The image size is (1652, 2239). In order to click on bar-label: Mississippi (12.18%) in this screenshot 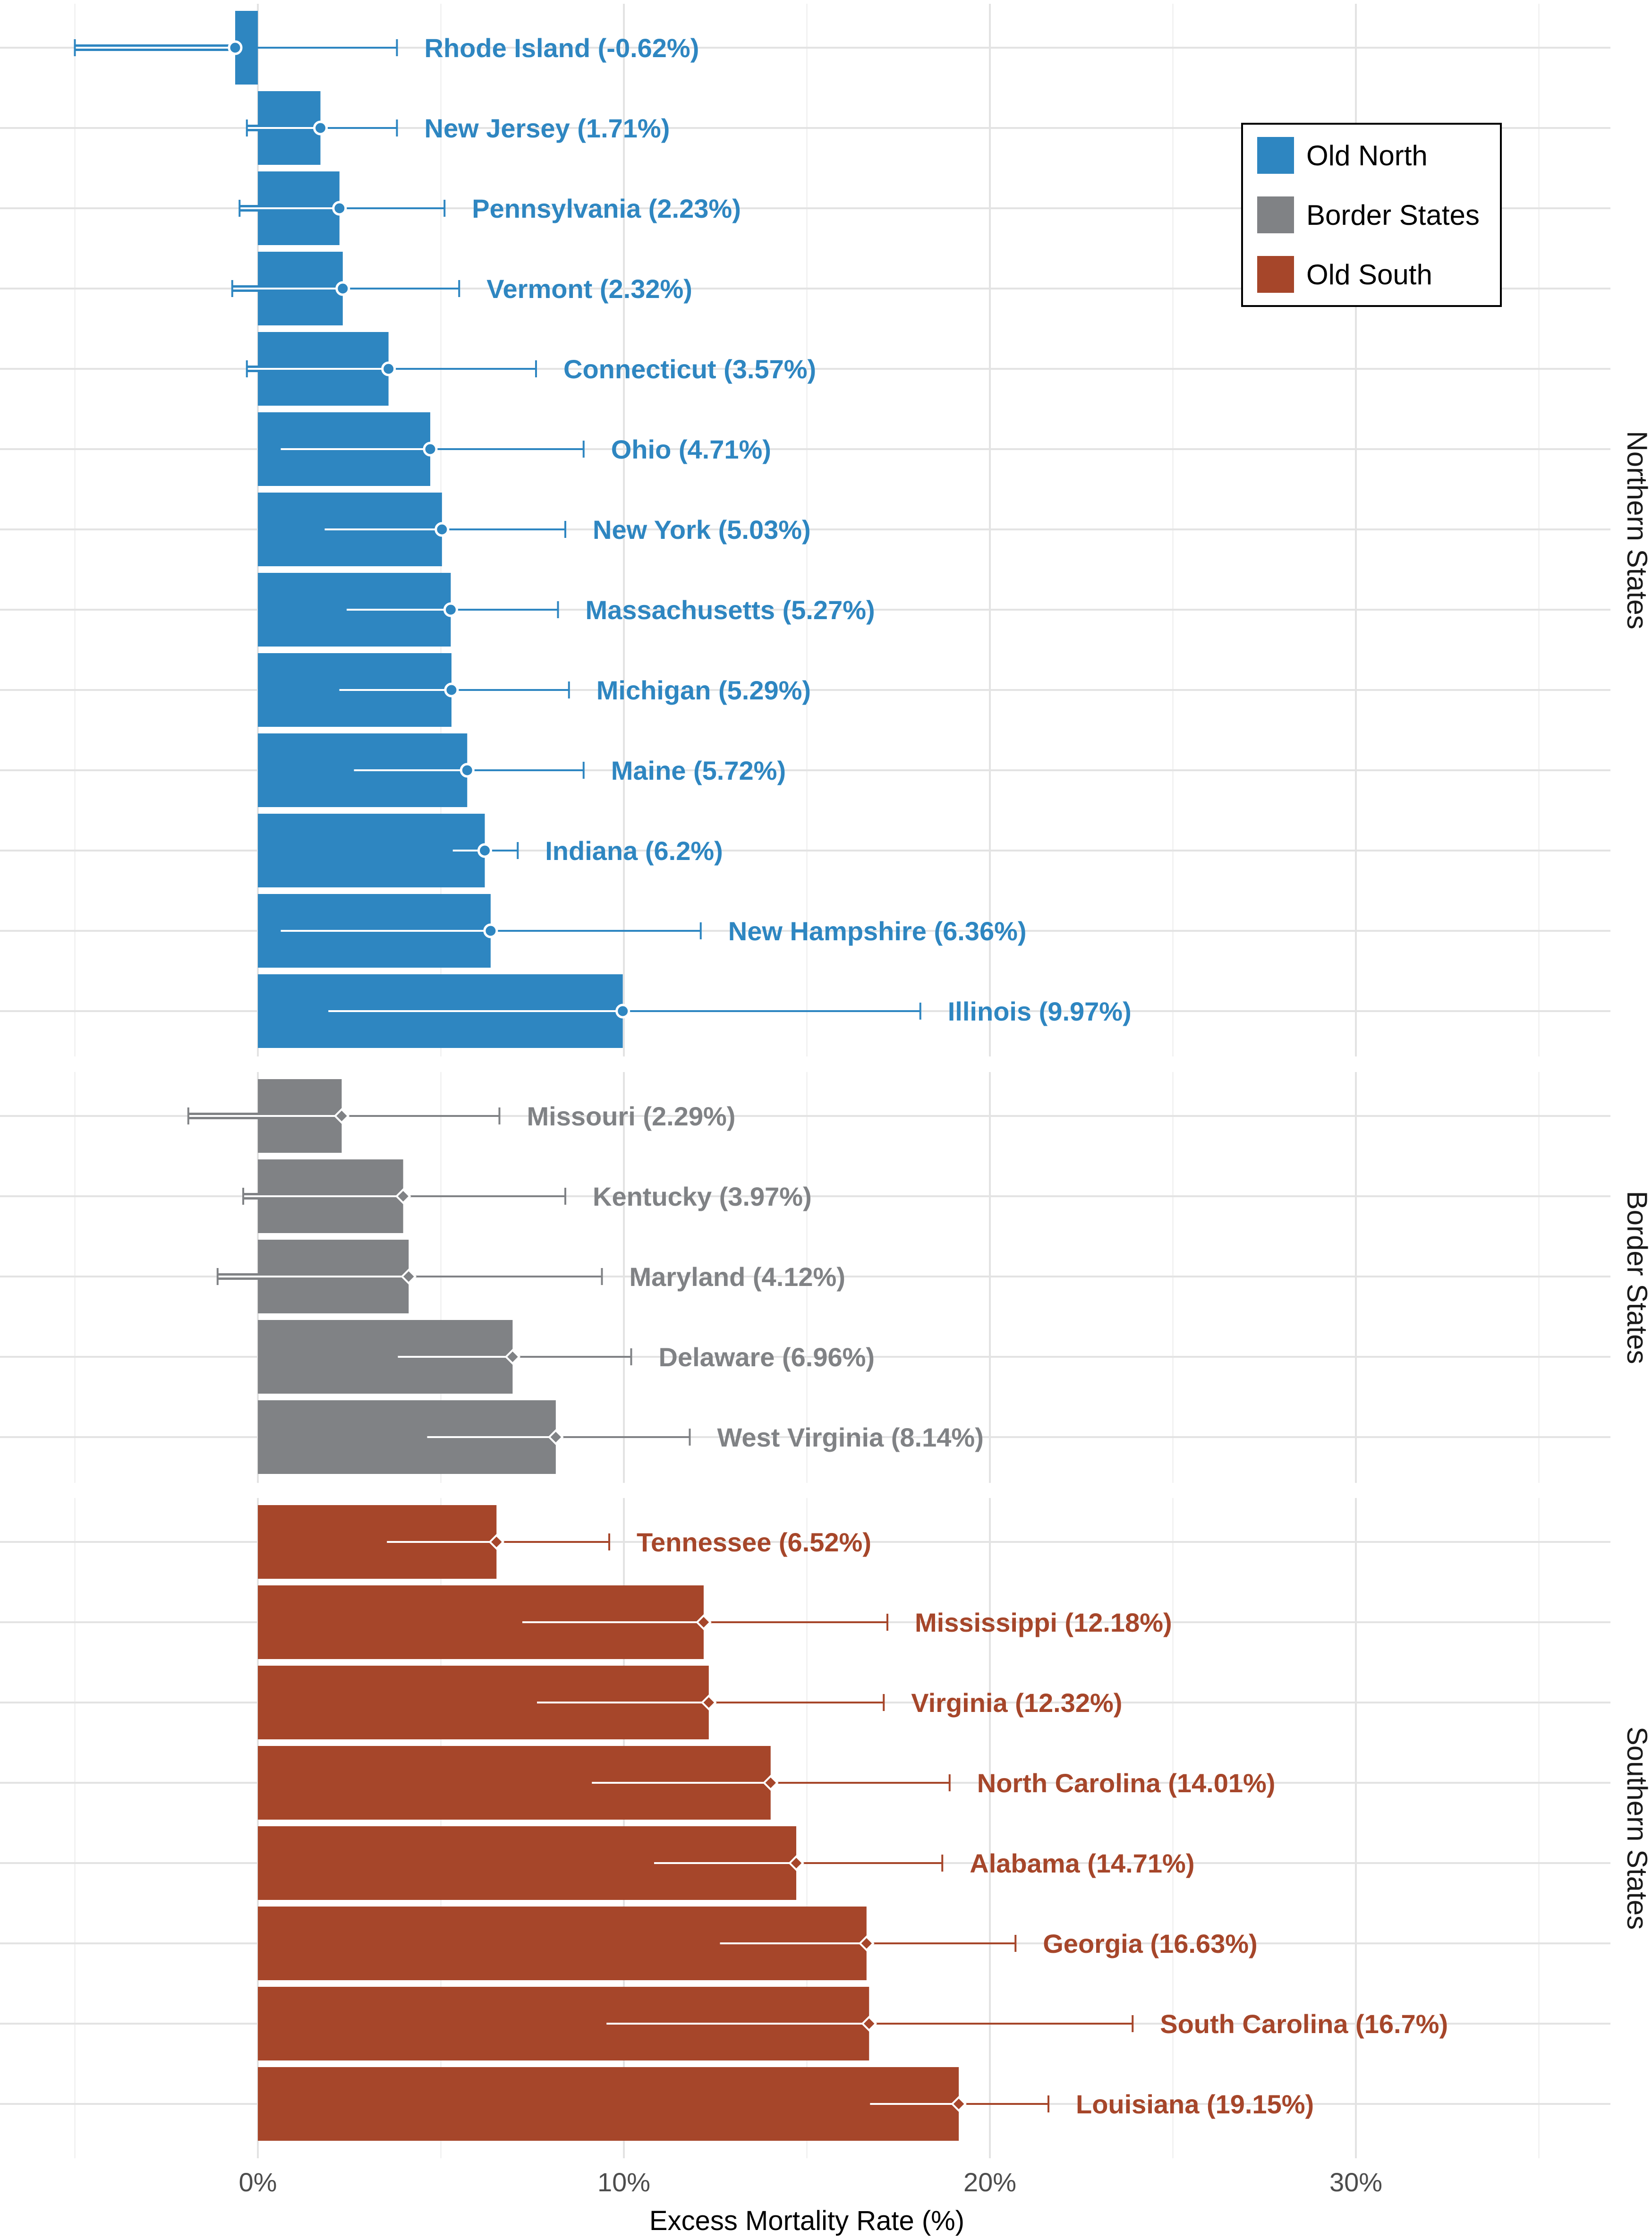, I will do `click(1043, 1622)`.